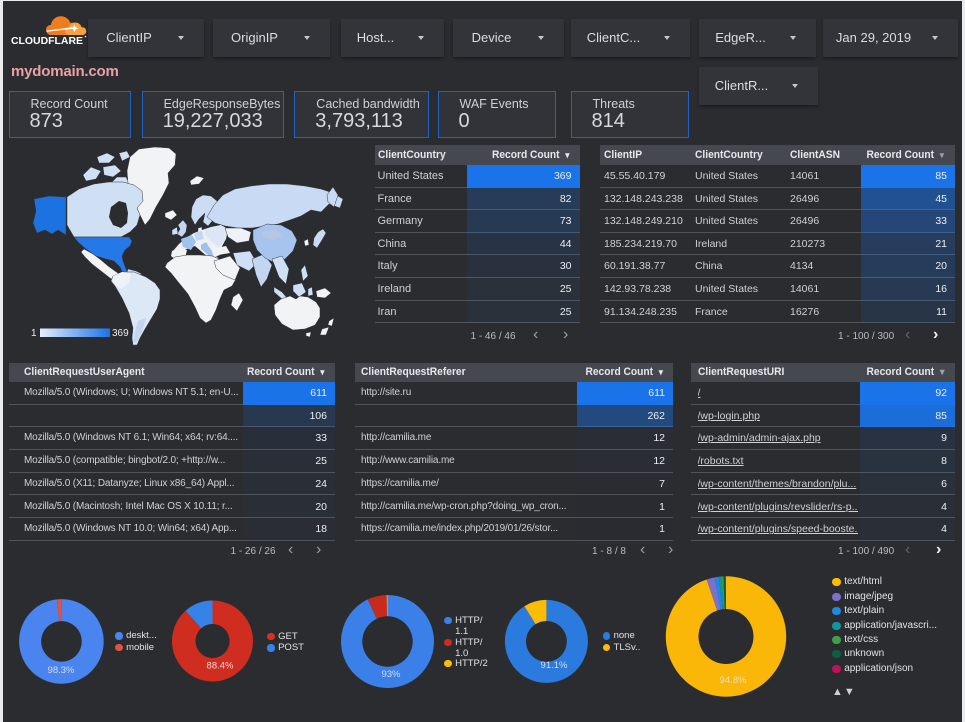 This screenshot has height=722, width=965. What do you see at coordinates (47, 41) in the screenshot?
I see `svg-text: CLOUDFLARE` at bounding box center [47, 41].